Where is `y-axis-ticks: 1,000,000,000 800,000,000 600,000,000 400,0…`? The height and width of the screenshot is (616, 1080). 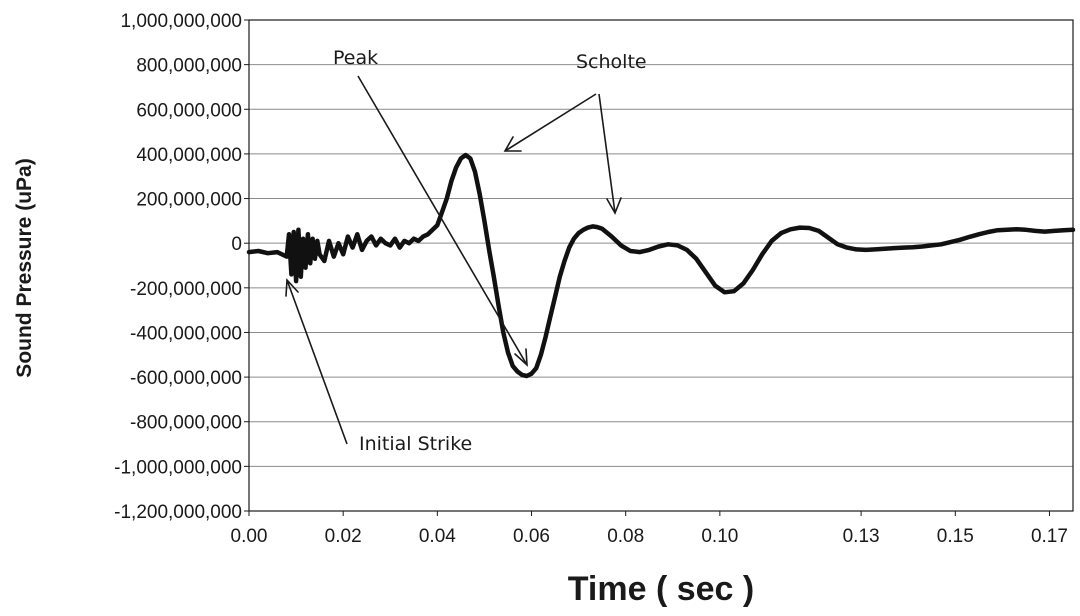
y-axis-ticks: 1,000,000,000 800,000,000 600,000,000 400,0… is located at coordinates (181, 267).